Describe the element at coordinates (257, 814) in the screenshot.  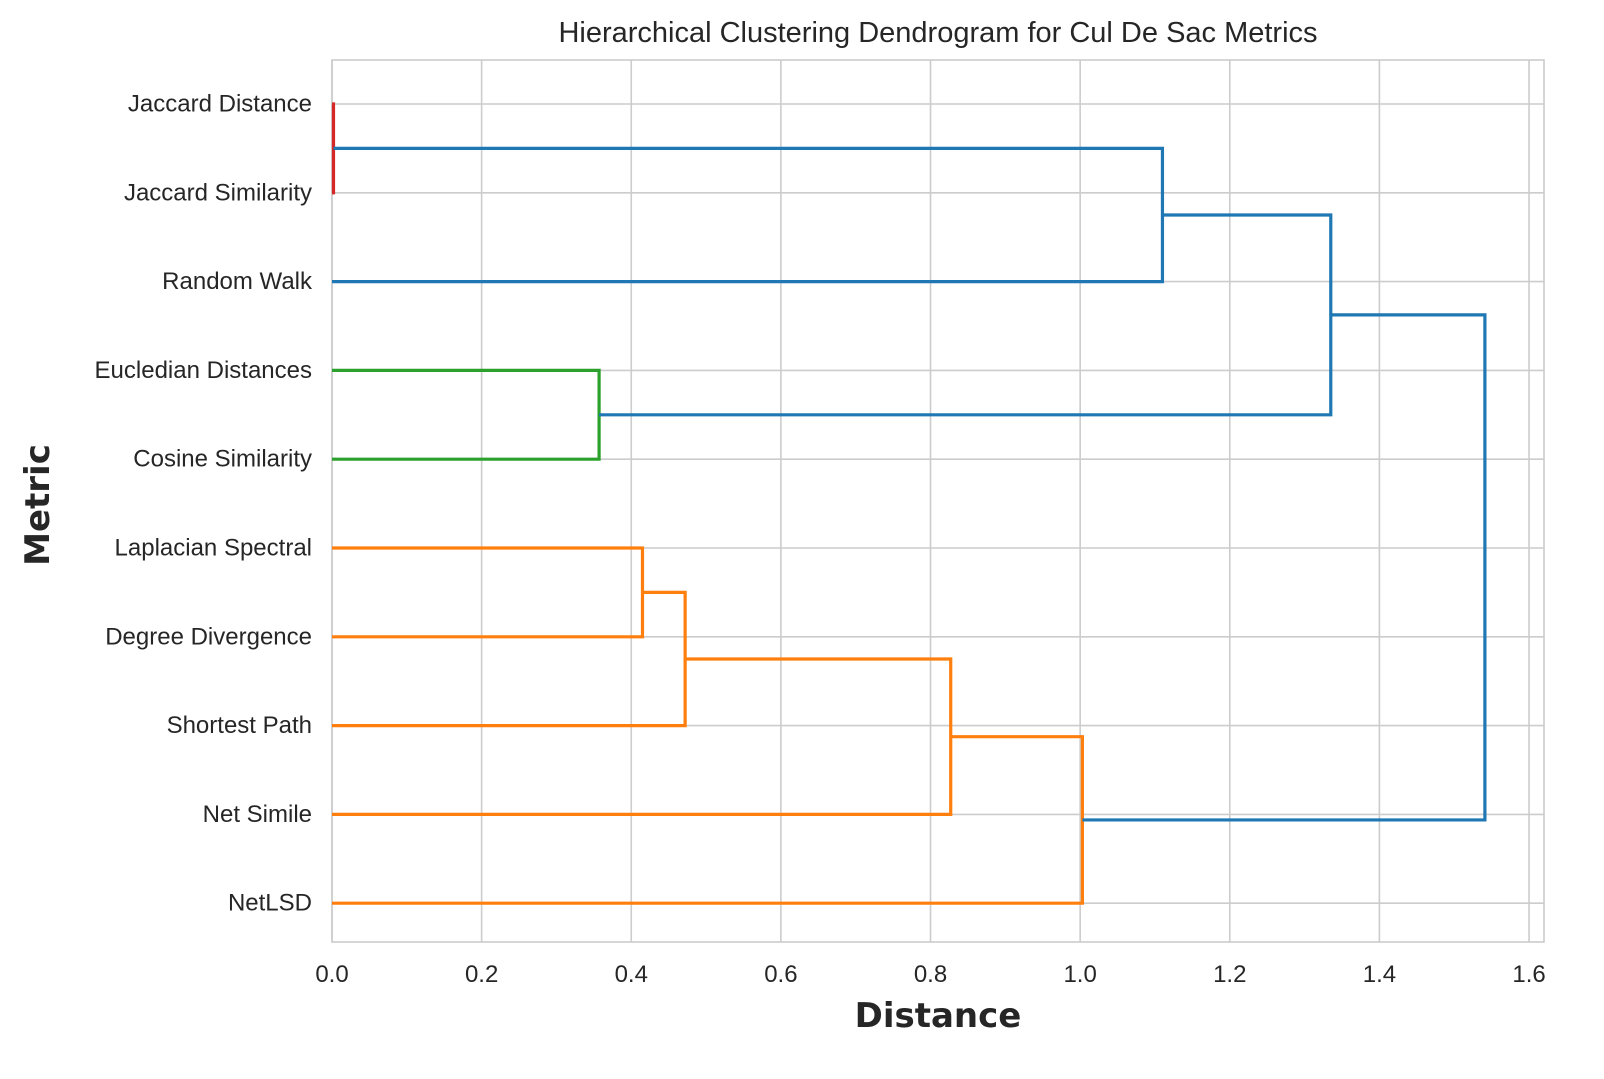
I see `leaf-label: Net Simile` at that location.